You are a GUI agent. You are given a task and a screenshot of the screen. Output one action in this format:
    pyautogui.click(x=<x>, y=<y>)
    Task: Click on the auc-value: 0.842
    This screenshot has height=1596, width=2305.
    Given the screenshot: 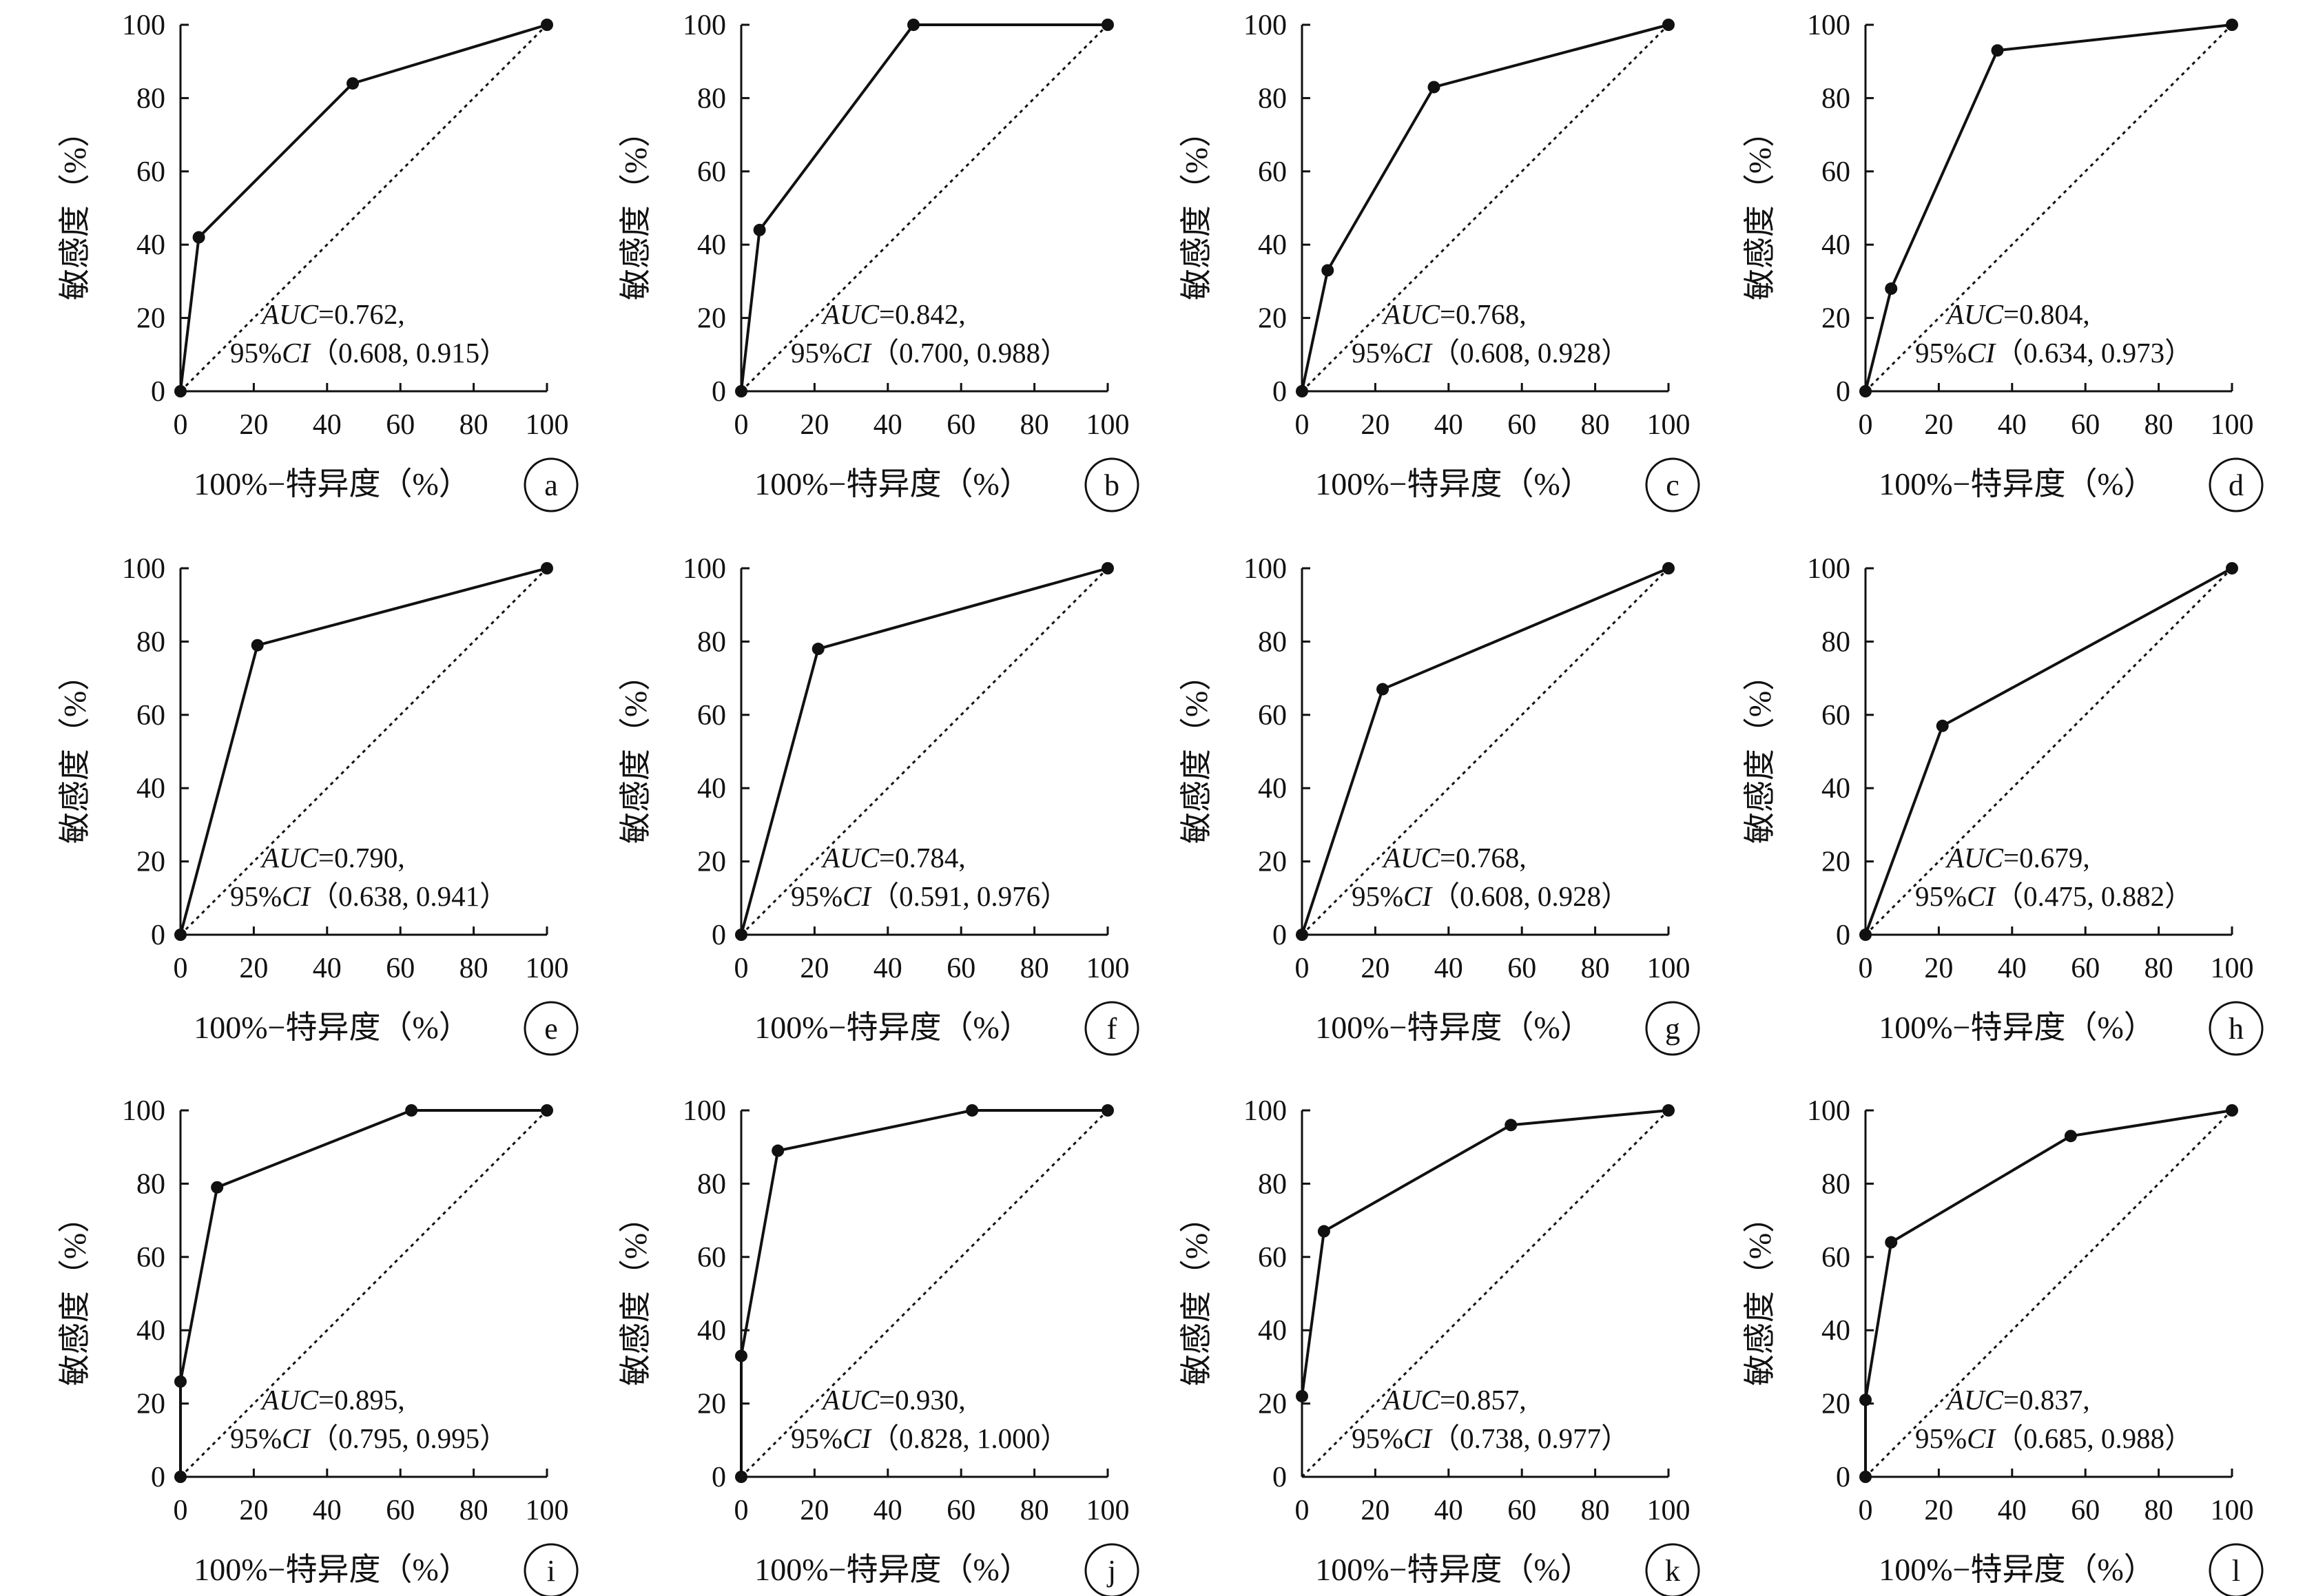 What is the action you would take?
    pyautogui.click(x=926, y=314)
    